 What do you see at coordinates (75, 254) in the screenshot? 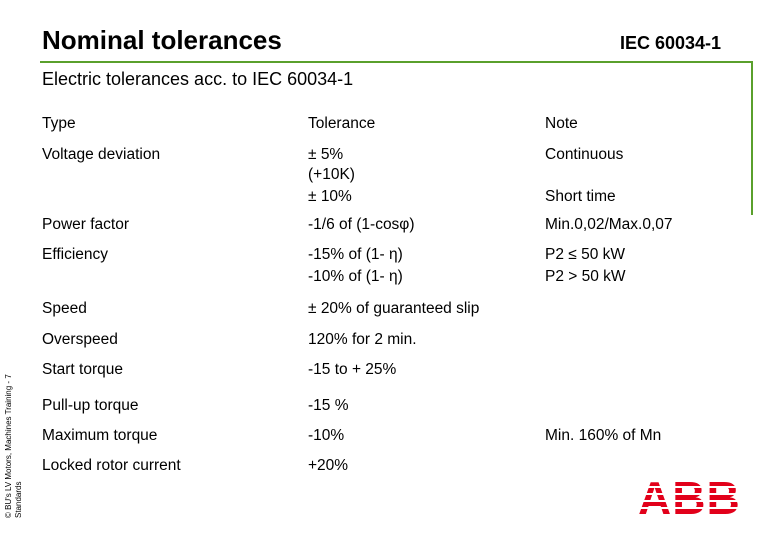
I see `row-type: Efficiency` at bounding box center [75, 254].